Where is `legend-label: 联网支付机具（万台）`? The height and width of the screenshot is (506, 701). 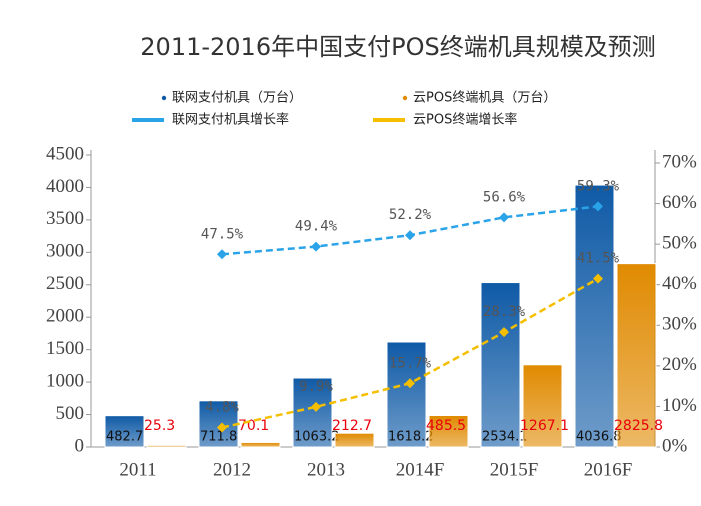 legend-label: 联网支付机具（万台） is located at coordinates (237, 98).